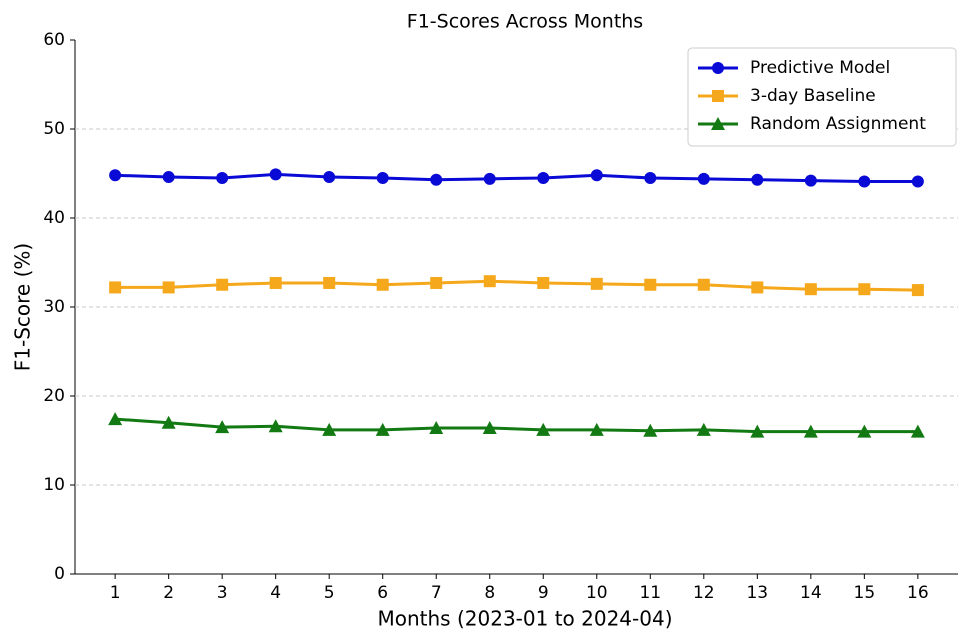 This screenshot has width=961, height=633. I want to click on x-tick-label: 5, so click(329, 593).